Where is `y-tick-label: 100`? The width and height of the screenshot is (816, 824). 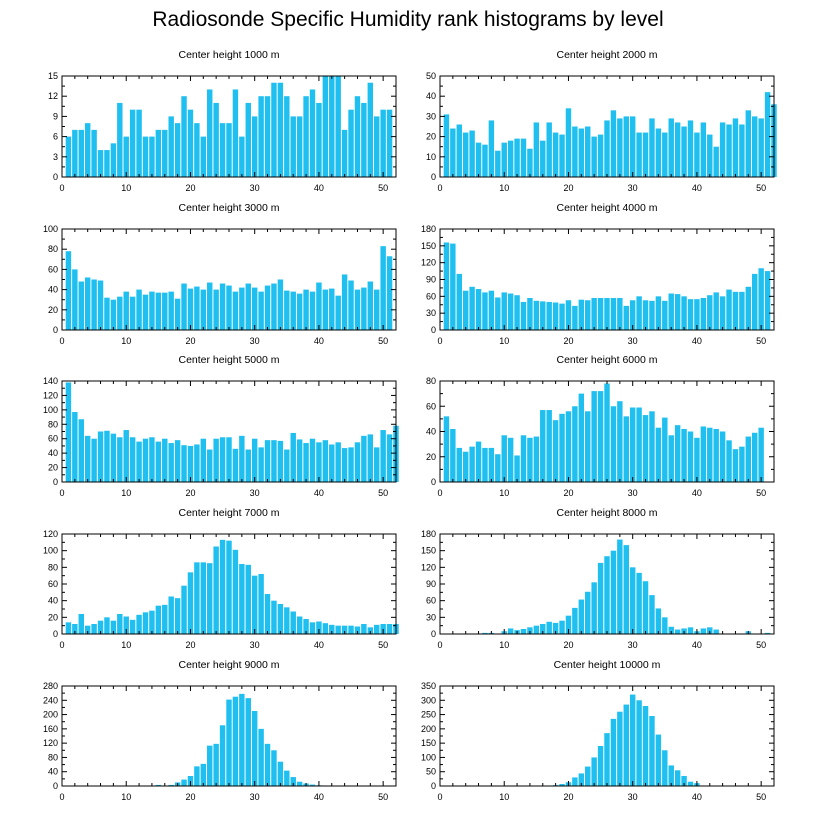 y-tick-label: 100 is located at coordinates (50, 410).